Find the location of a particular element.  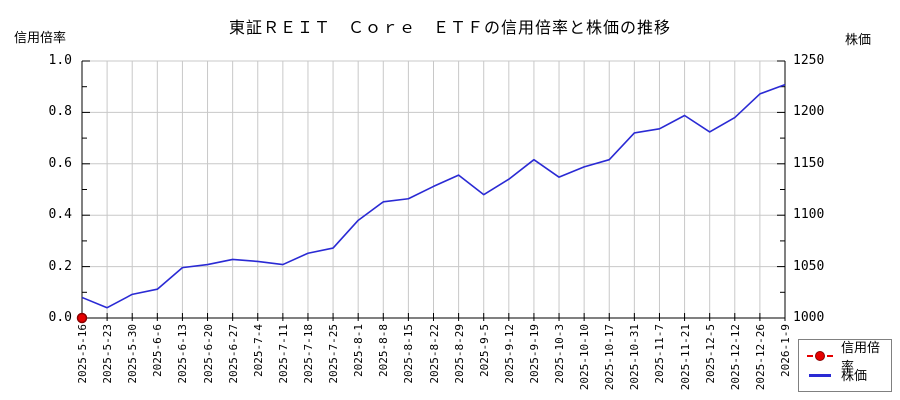

x-tick-label: 2025-7-4 is located at coordinates (258, 350).